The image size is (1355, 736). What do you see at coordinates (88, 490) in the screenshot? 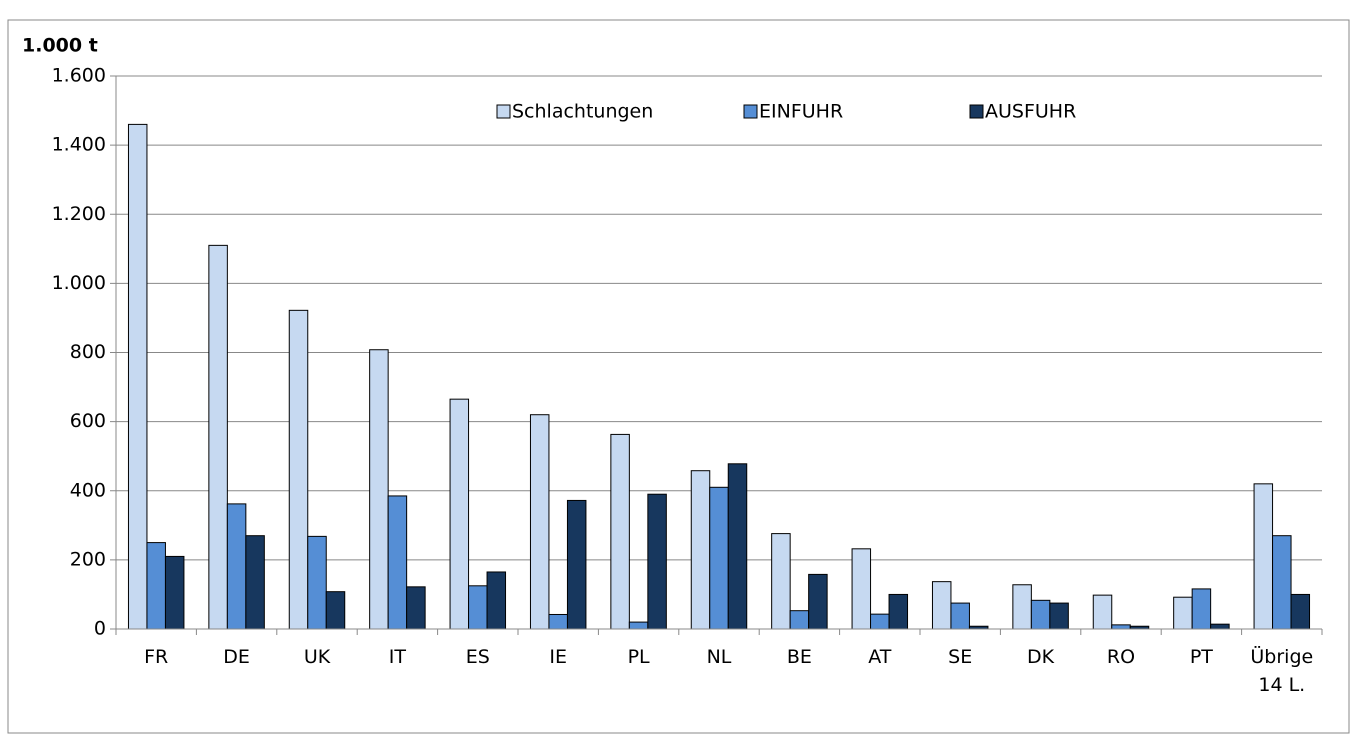
I see `y-tick-label: 400` at bounding box center [88, 490].